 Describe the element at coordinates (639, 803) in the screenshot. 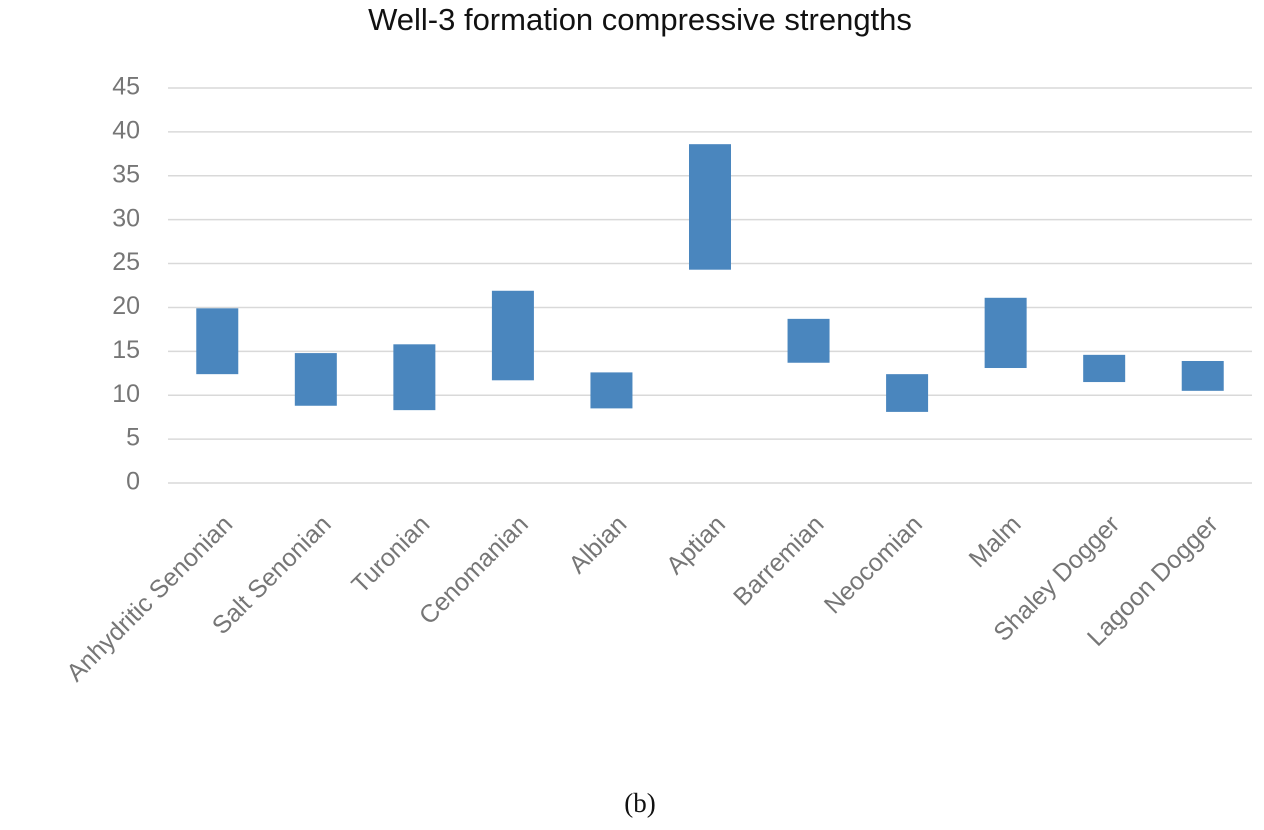

I see `caption: (b)` at that location.